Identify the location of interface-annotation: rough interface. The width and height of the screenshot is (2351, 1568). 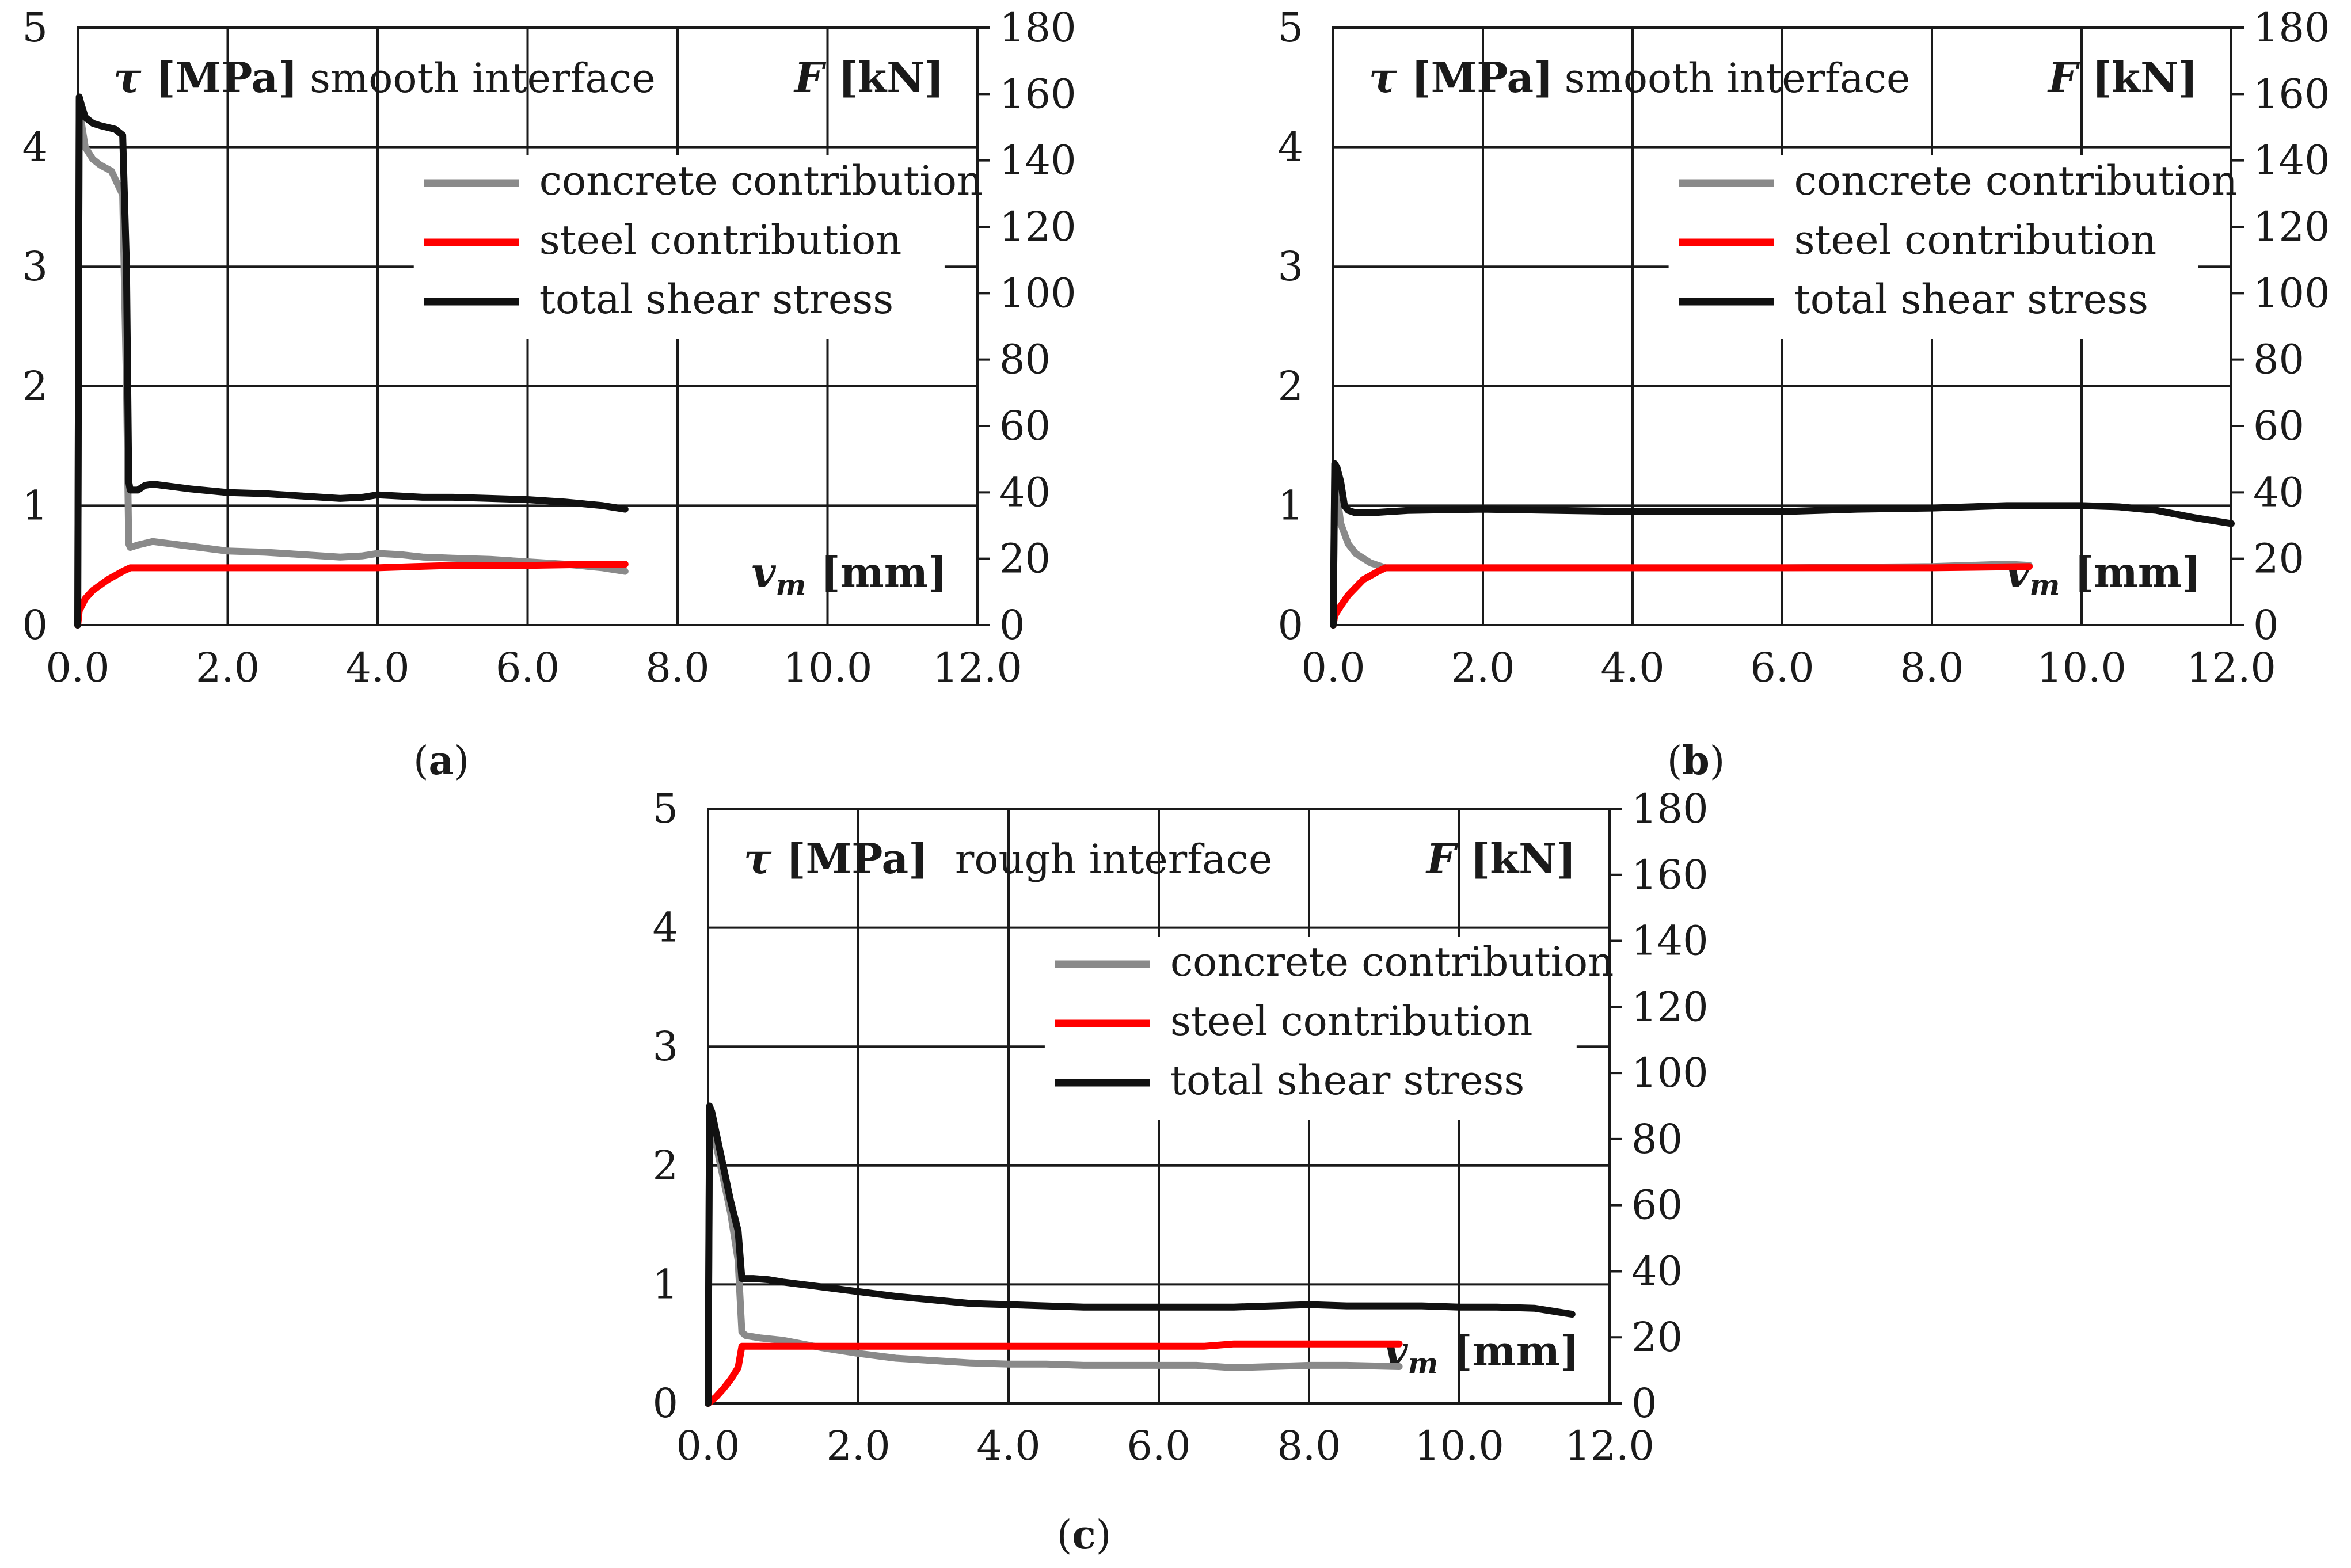
(1114, 859).